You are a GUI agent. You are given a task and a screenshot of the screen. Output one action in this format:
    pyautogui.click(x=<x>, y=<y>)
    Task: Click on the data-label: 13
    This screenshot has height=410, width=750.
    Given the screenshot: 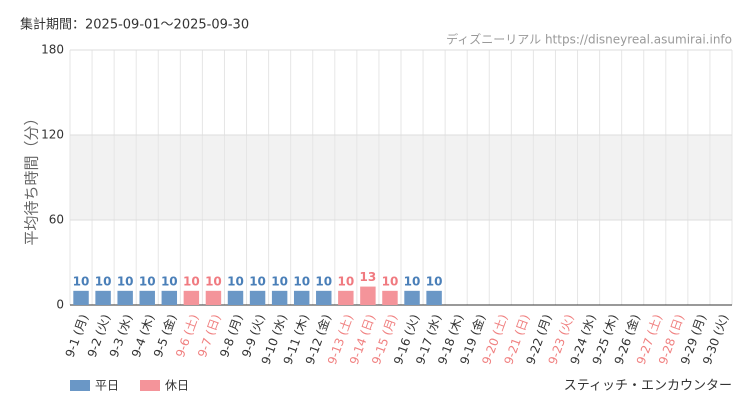 What is the action you would take?
    pyautogui.click(x=368, y=277)
    